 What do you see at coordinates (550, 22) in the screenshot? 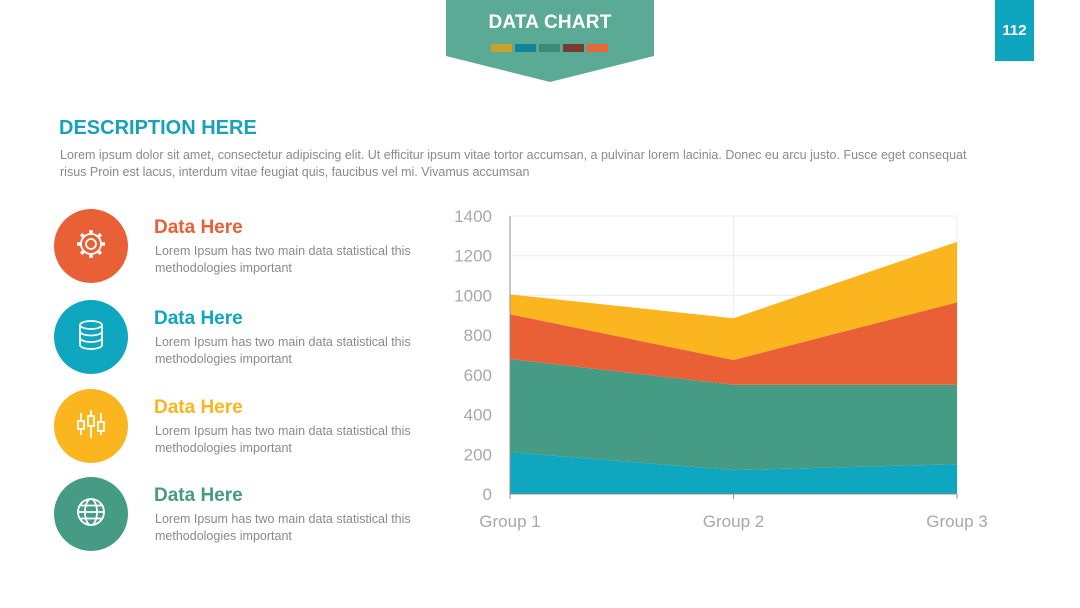
I see `page-title: DATA CHART` at bounding box center [550, 22].